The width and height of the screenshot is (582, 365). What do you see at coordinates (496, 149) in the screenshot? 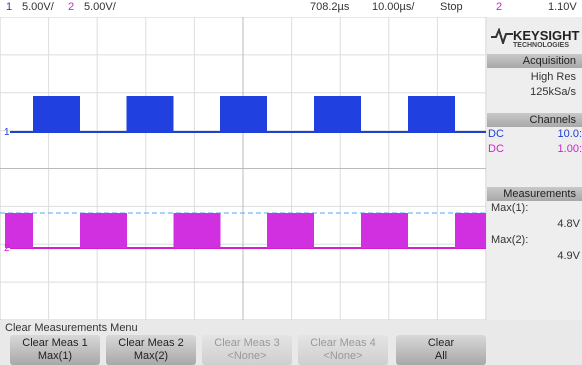
I see `ch2-coupling: DC` at bounding box center [496, 149].